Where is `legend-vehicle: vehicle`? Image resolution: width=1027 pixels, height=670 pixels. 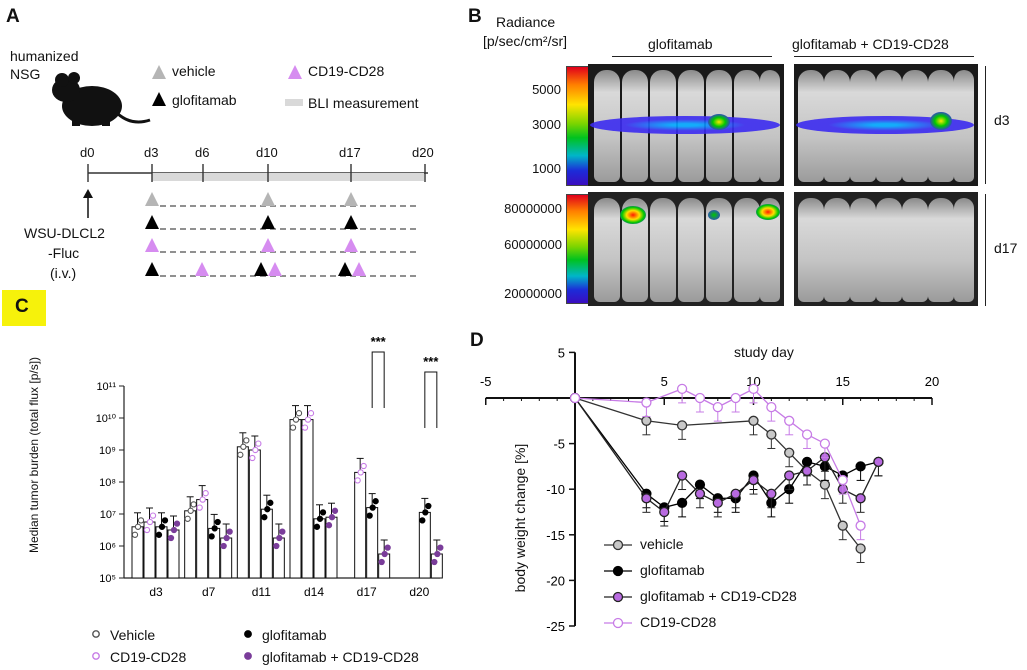
legend-vehicle: vehicle is located at coordinates (194, 71).